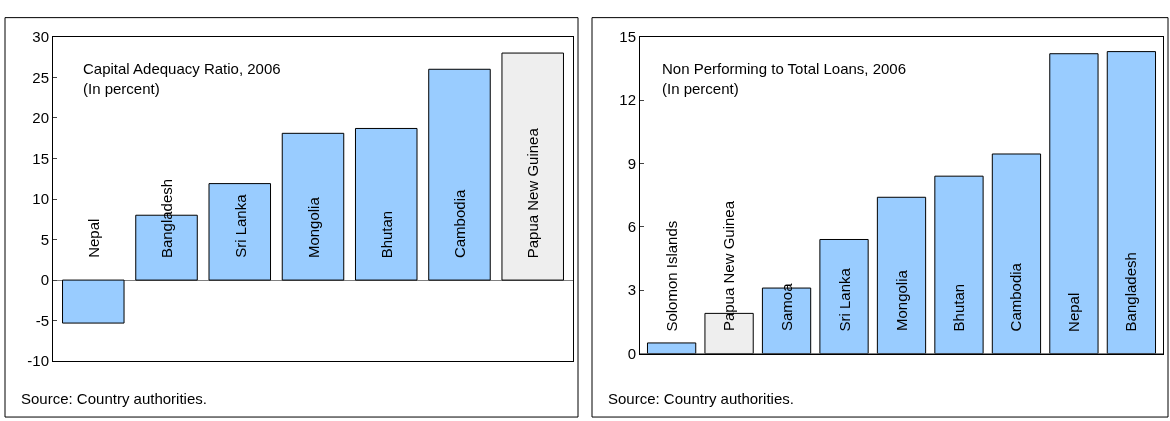 The width and height of the screenshot is (1170, 421). Describe the element at coordinates (40, 37) in the screenshot. I see `y-tick-label: 30` at that location.